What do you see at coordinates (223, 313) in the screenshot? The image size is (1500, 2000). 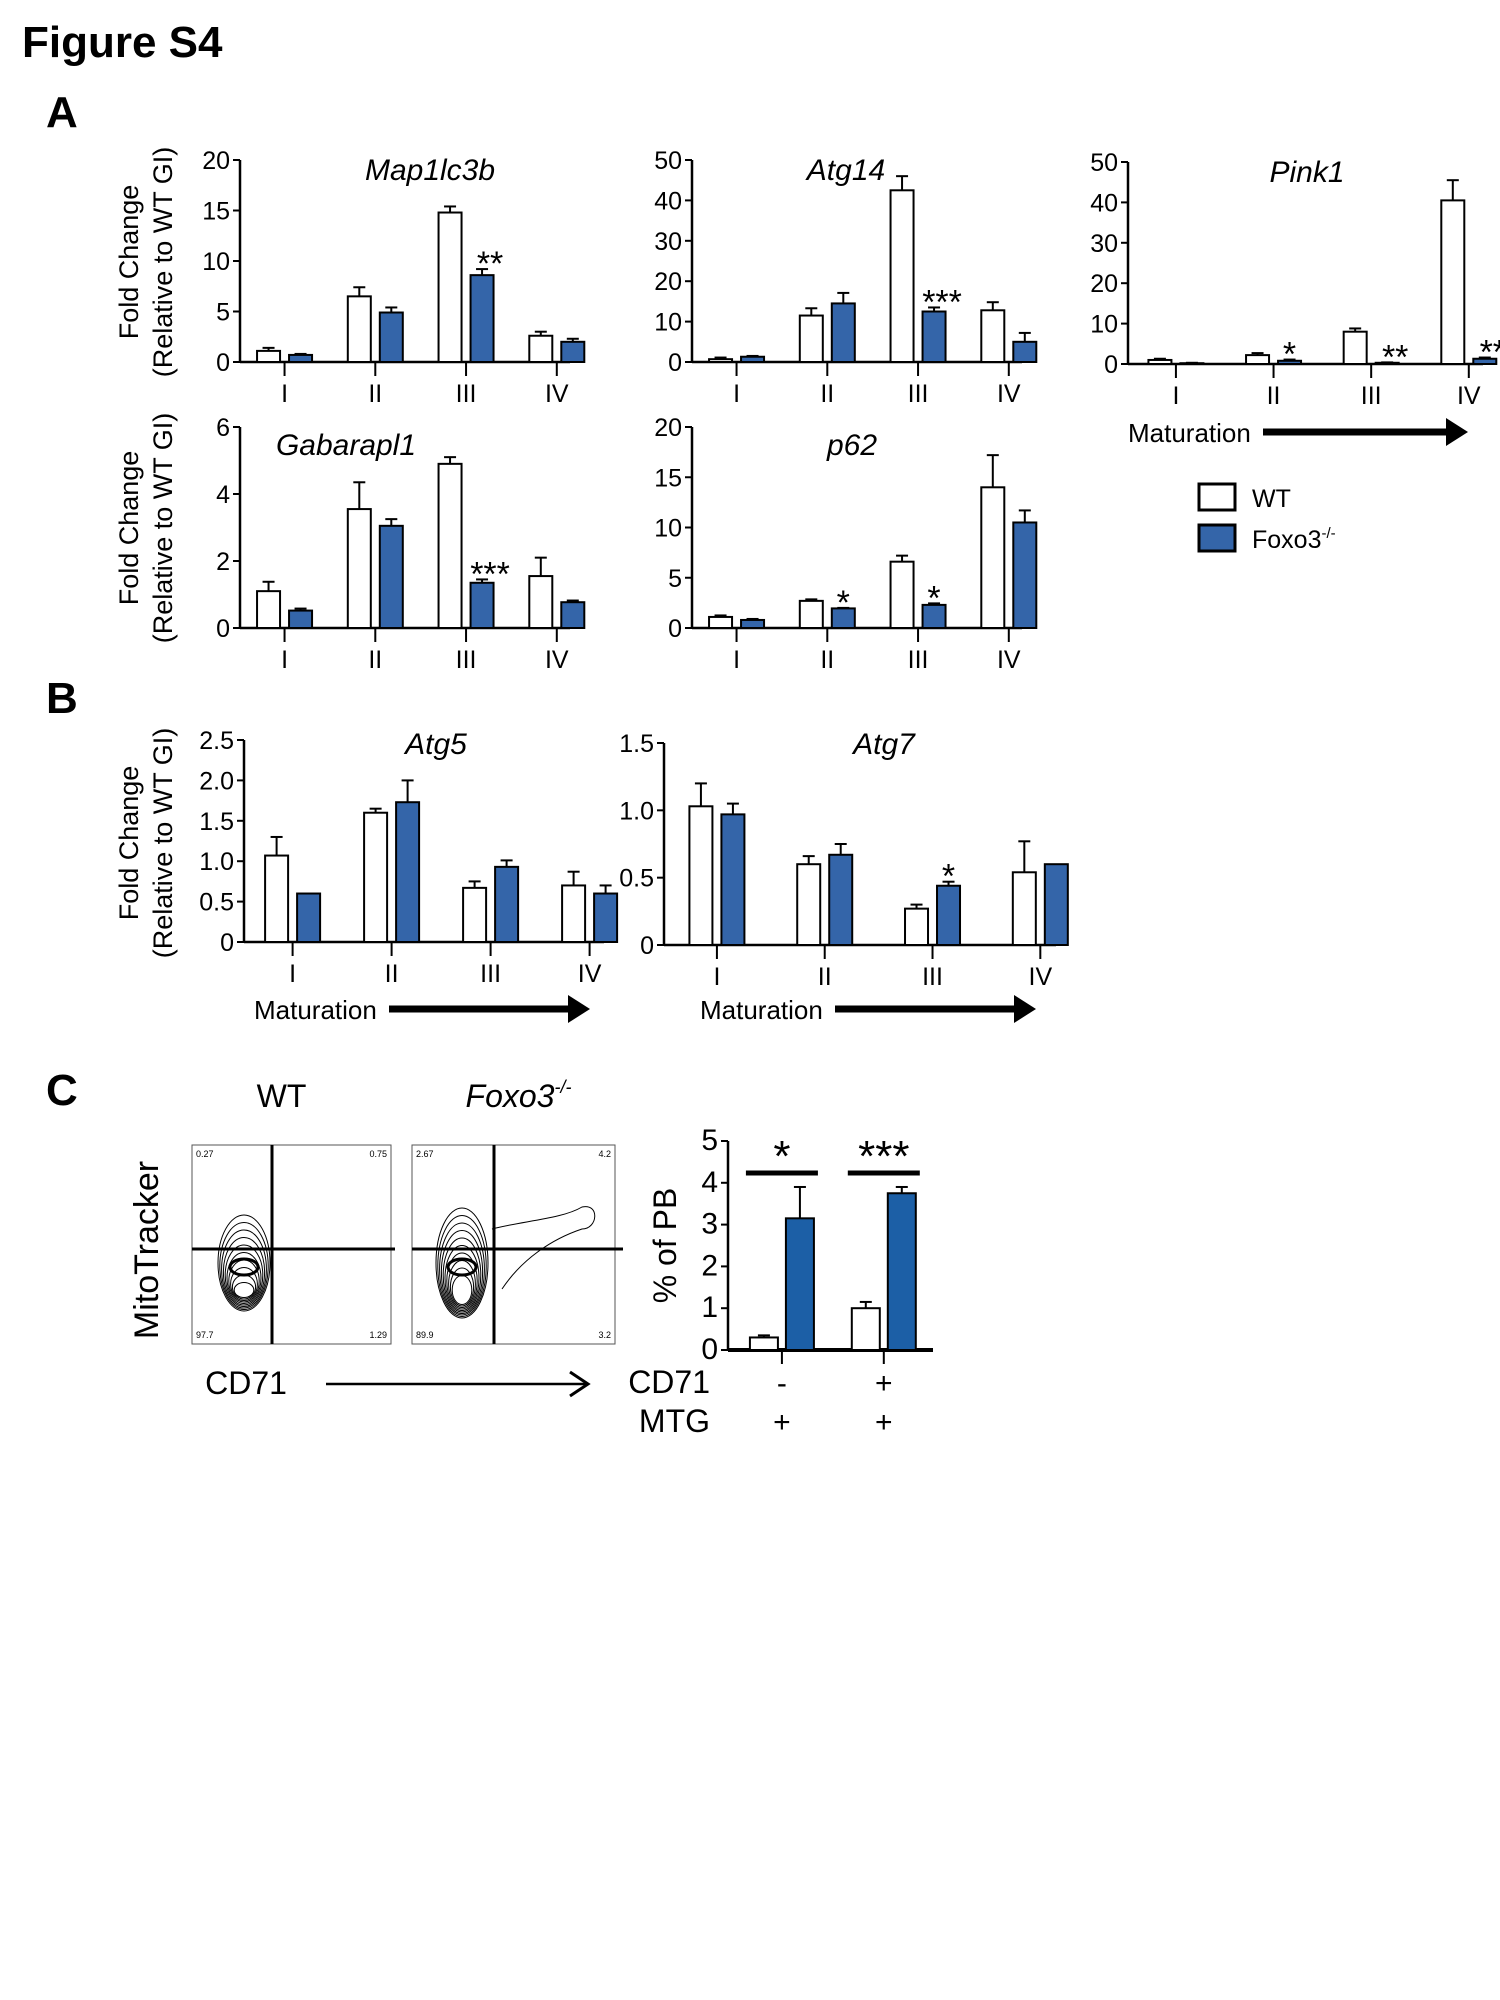 I see `y-tick-label: 5` at bounding box center [223, 313].